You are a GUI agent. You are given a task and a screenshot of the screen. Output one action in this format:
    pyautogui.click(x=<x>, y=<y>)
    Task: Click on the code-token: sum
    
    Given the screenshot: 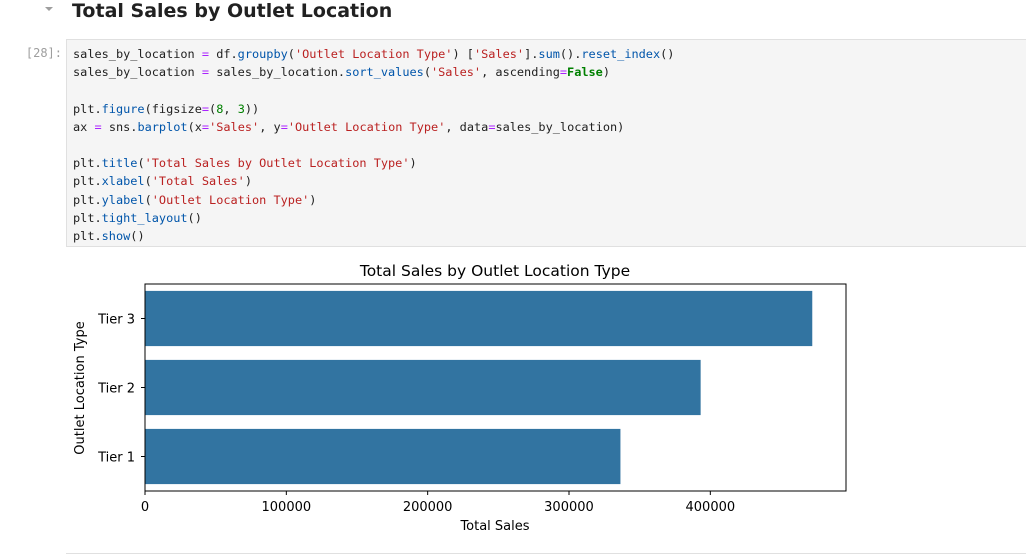 What is the action you would take?
    pyautogui.click(x=549, y=54)
    